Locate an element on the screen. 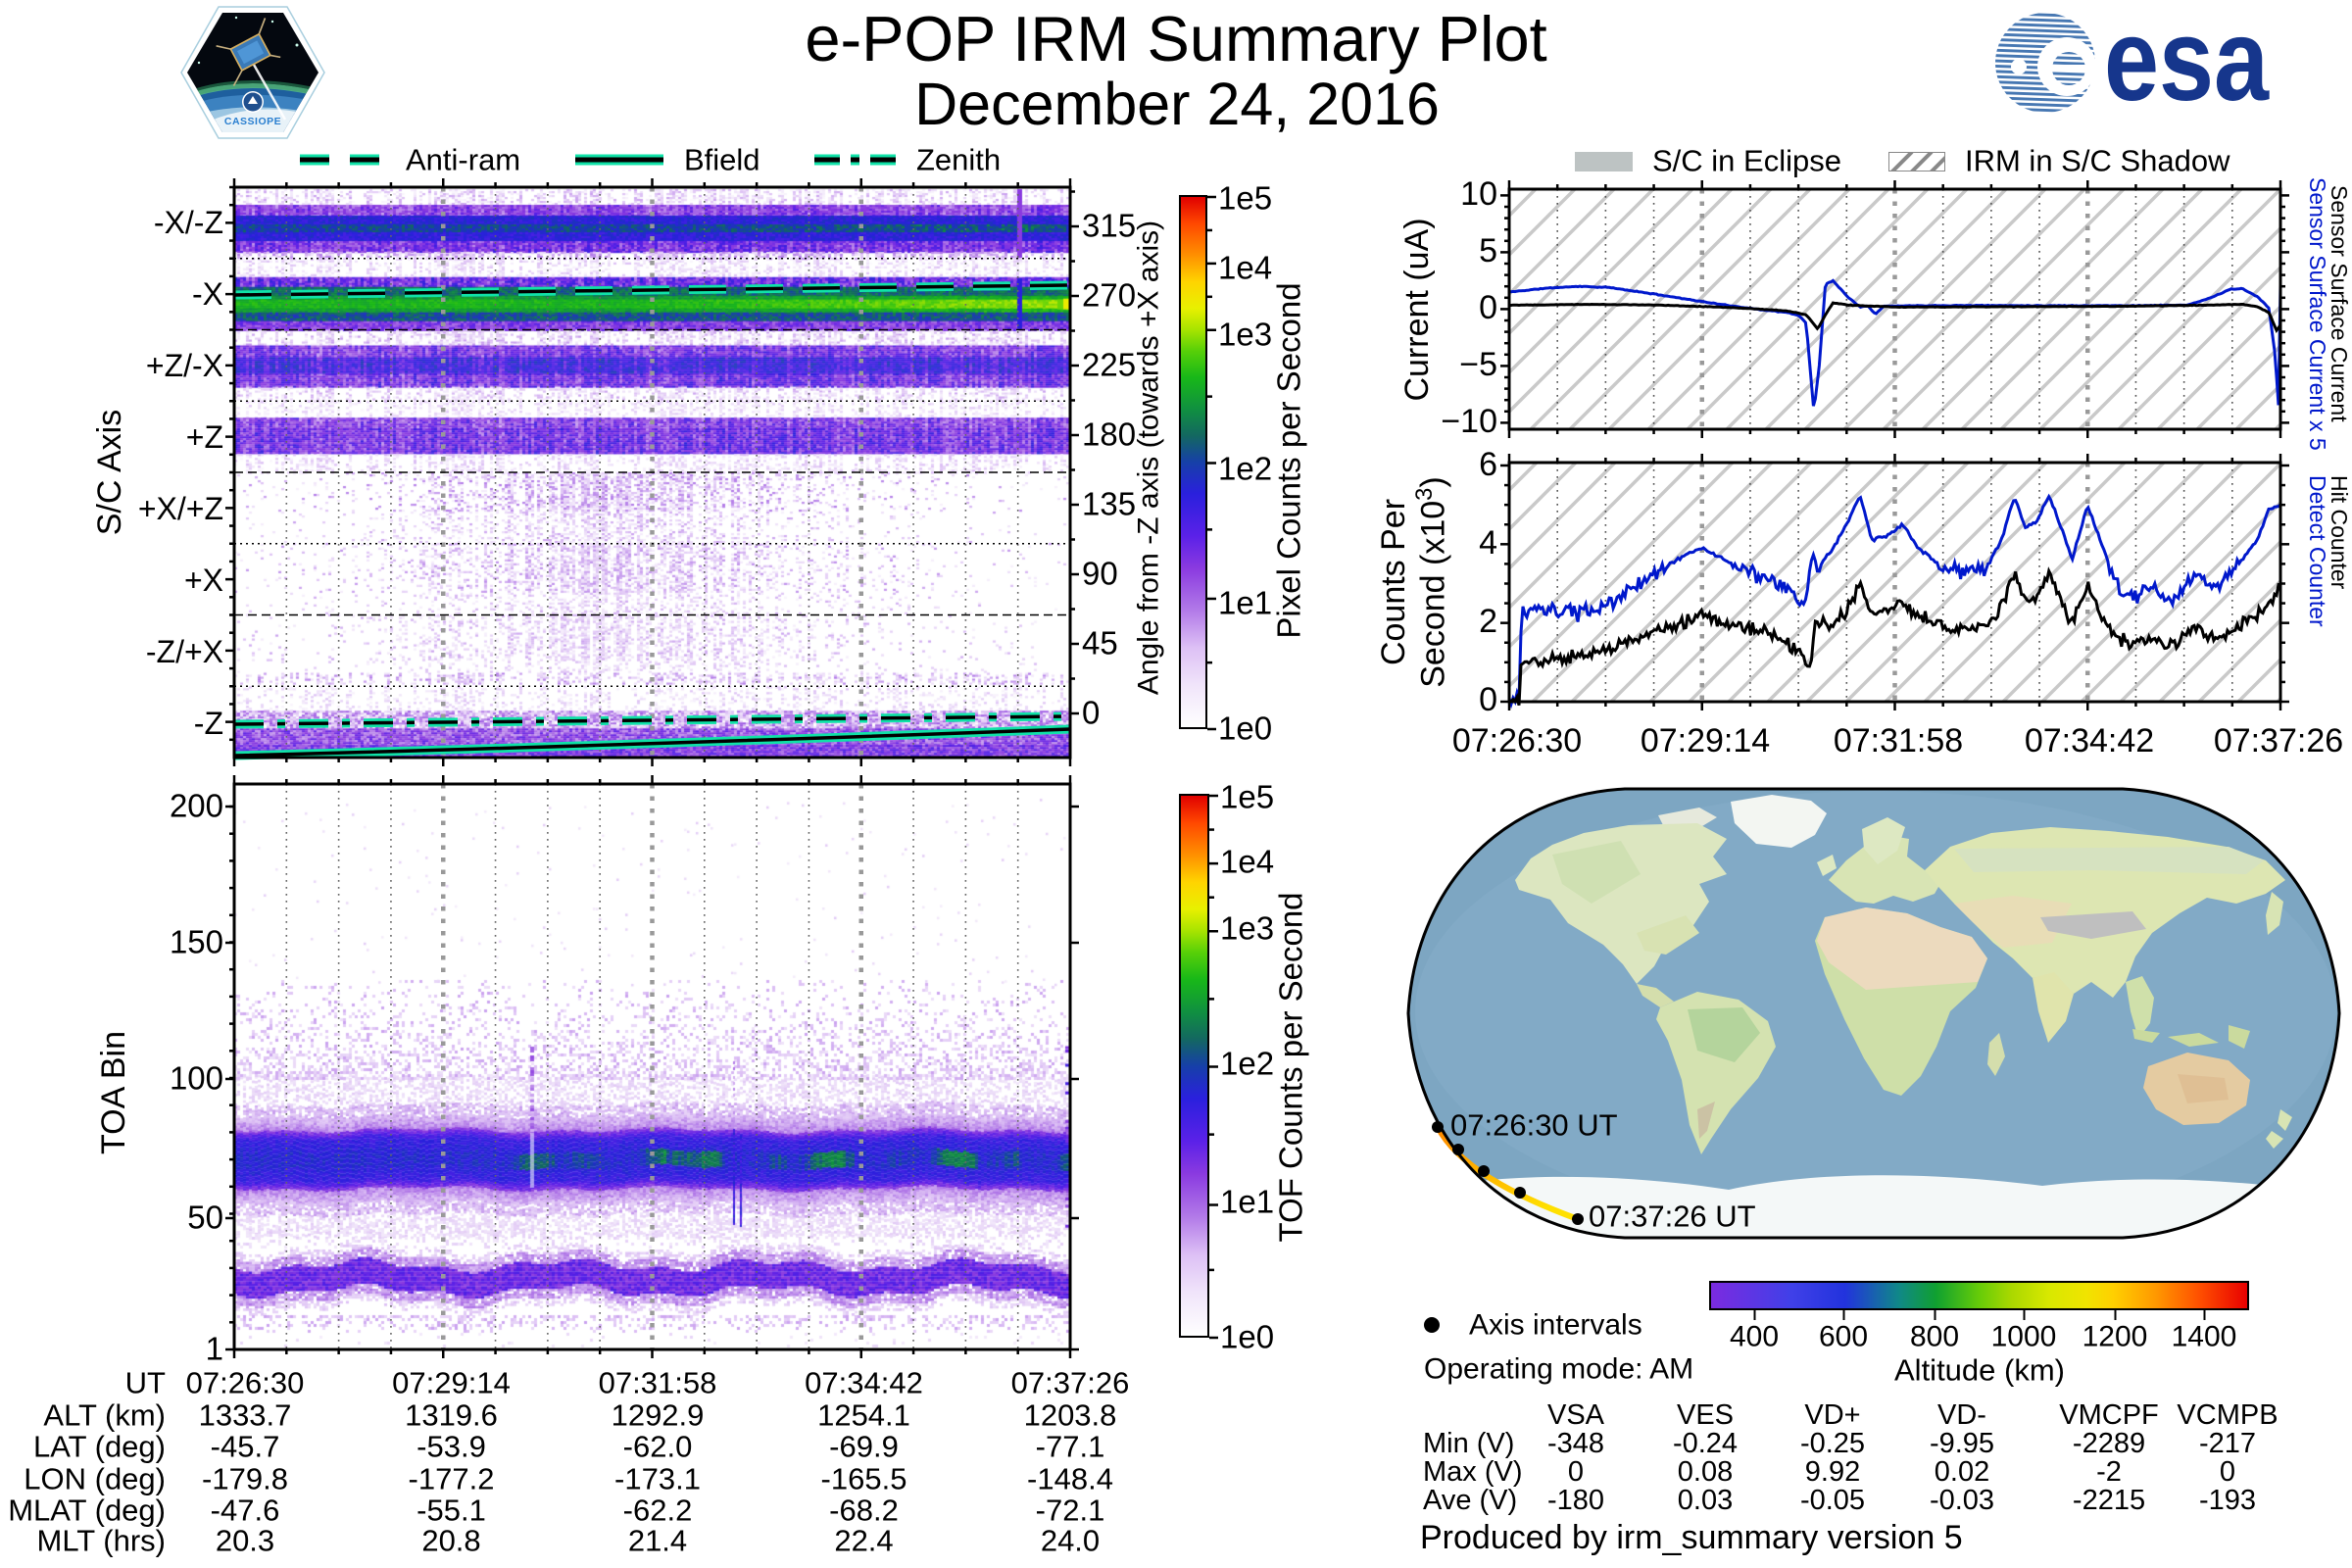  svg-text: CASSIOPE is located at coordinates (253, 121).